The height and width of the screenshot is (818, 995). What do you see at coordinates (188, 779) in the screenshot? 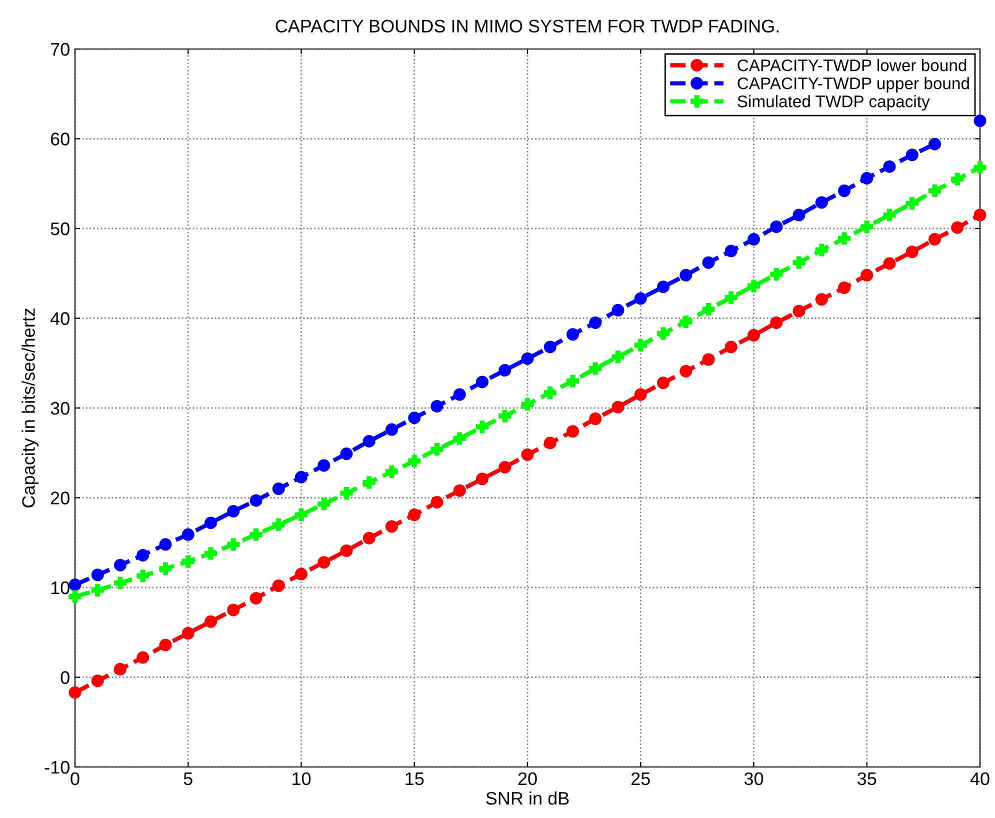
I see `x-tick-label: 5` at bounding box center [188, 779].